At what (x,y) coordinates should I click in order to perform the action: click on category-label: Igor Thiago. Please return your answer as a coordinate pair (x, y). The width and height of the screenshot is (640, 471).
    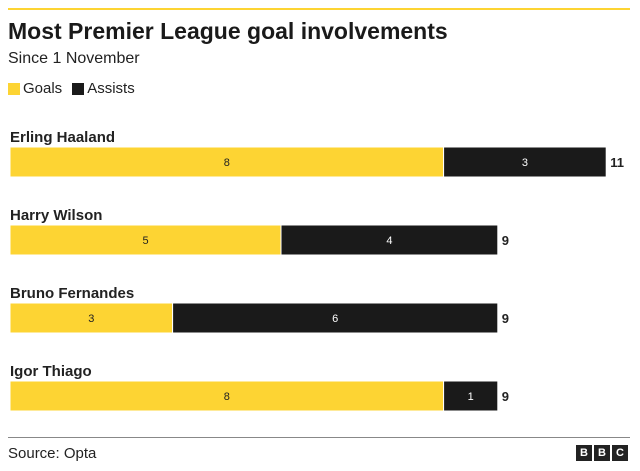
    Looking at the image, I should click on (51, 371).